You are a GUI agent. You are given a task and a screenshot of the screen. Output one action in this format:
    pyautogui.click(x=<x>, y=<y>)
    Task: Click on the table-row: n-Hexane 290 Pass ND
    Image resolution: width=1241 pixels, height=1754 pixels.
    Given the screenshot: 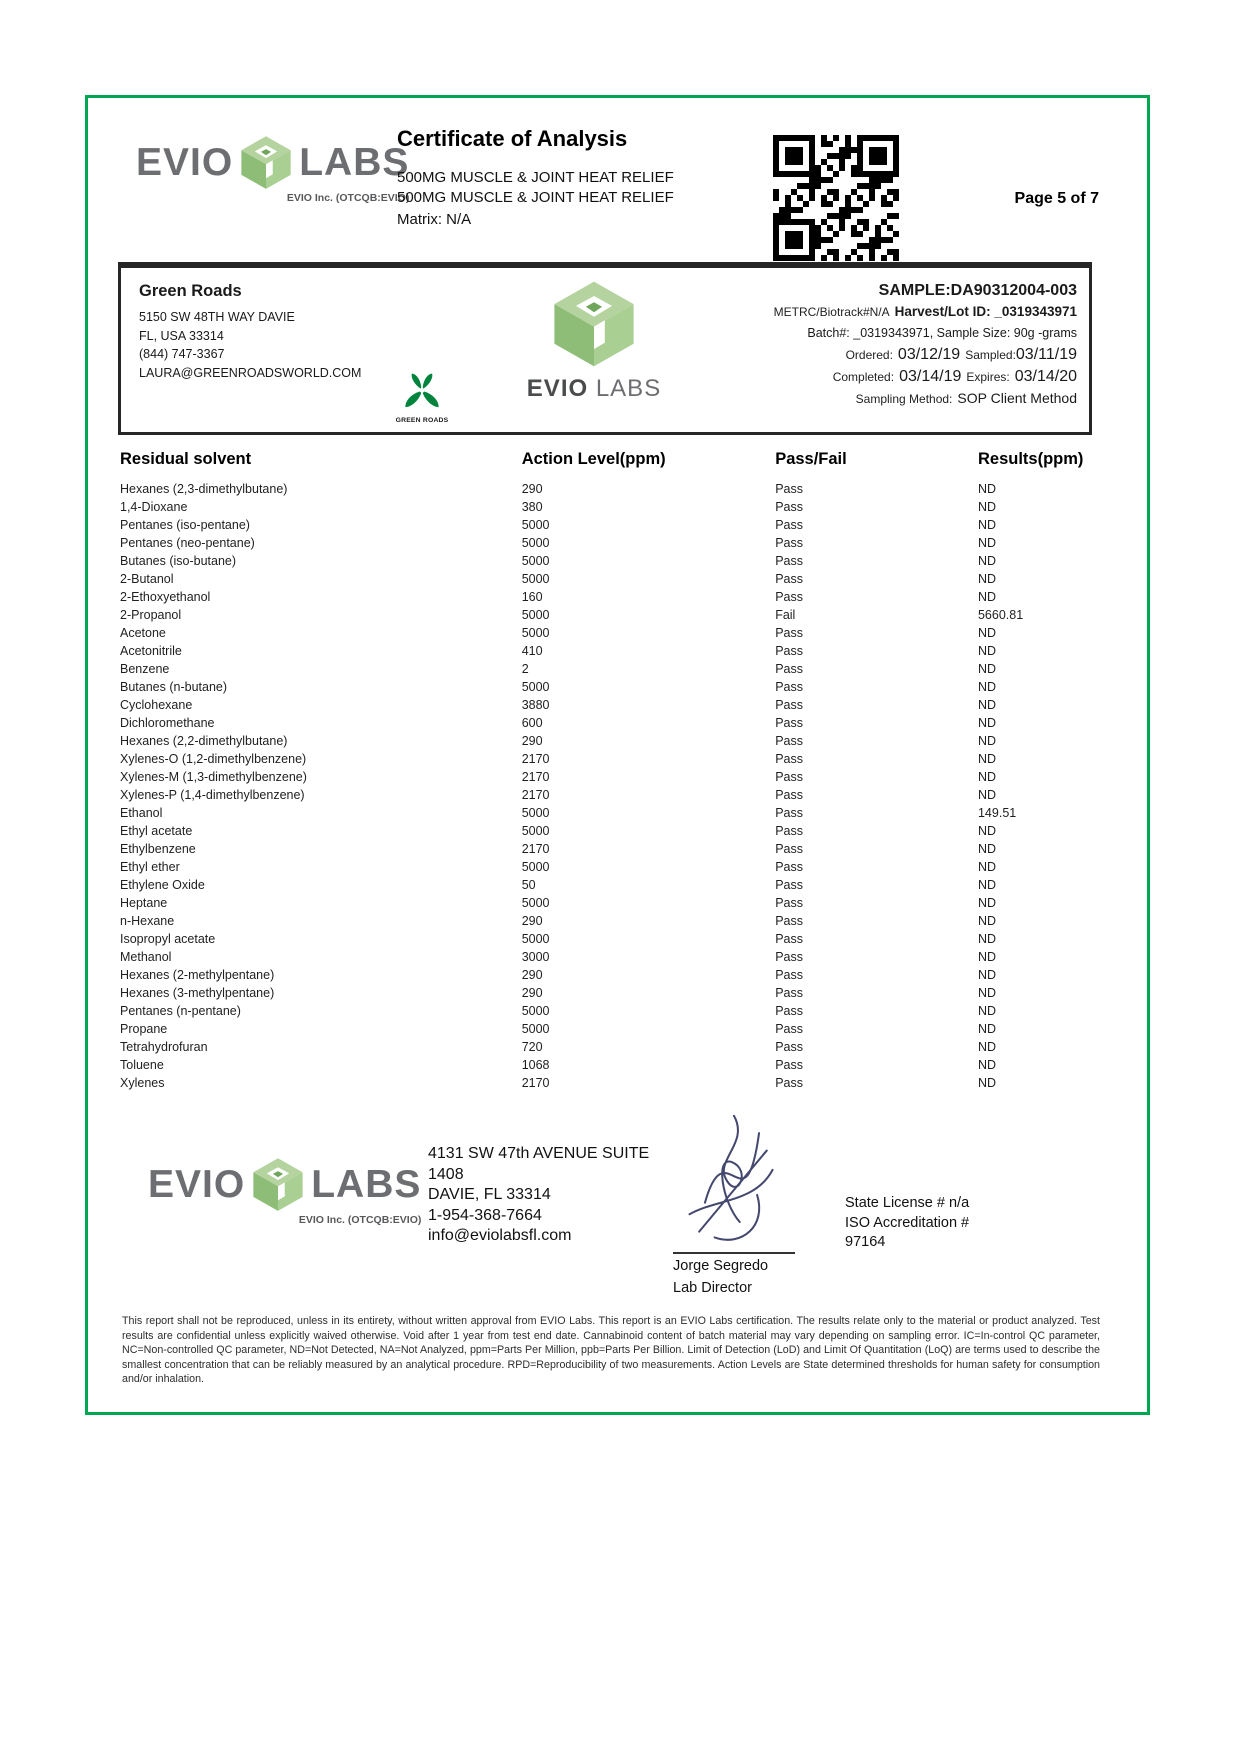 What is the action you would take?
    pyautogui.click(x=607, y=921)
    